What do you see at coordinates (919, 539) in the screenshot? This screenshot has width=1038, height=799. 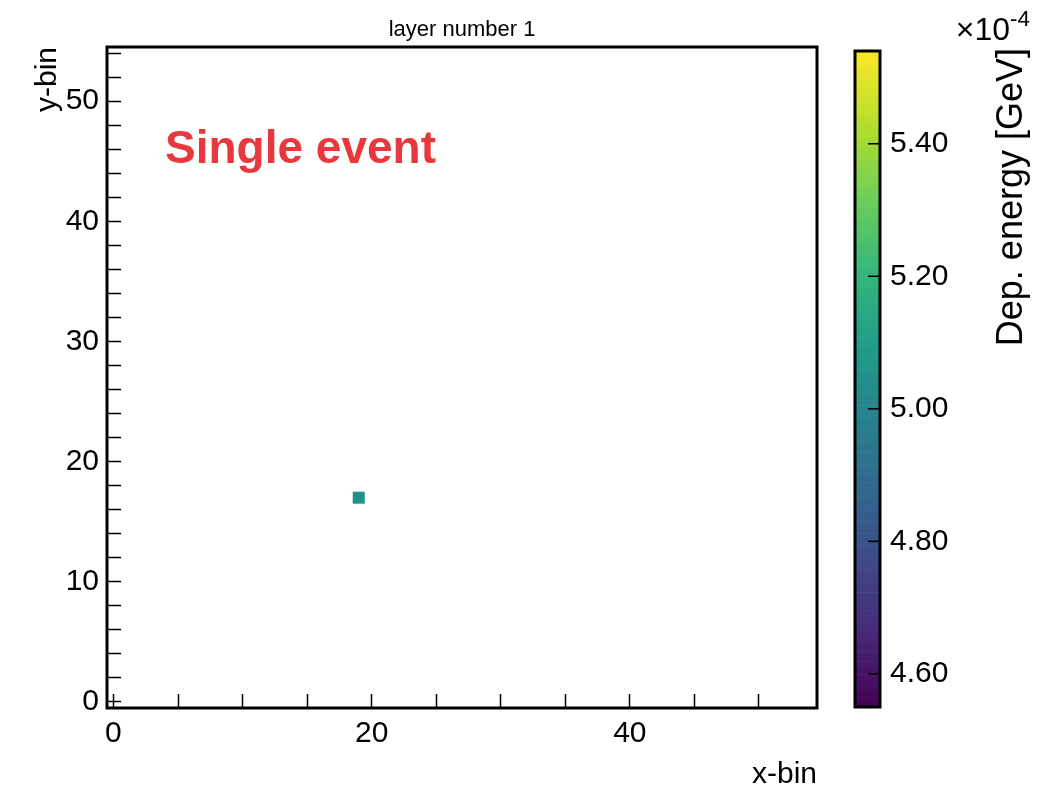 I see `color-bar-label: 4.80` at bounding box center [919, 539].